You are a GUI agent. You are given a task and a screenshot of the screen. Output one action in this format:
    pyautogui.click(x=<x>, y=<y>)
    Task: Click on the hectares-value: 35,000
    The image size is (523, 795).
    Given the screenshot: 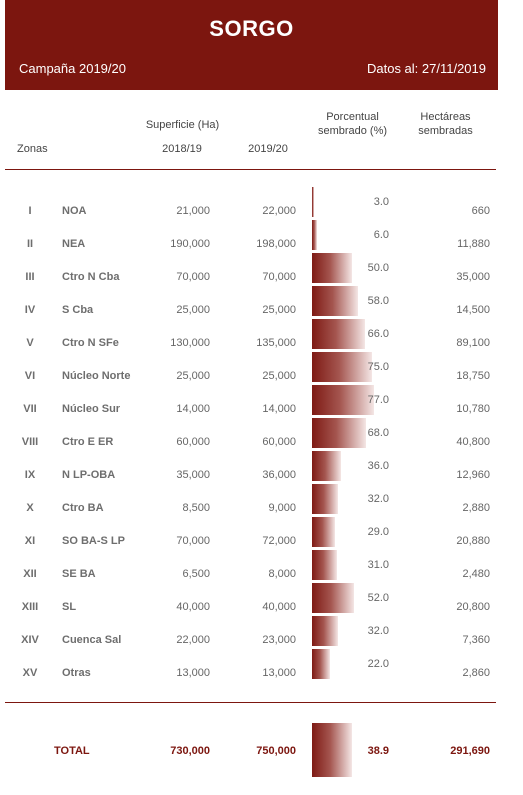 What is the action you would take?
    pyautogui.click(x=473, y=277)
    